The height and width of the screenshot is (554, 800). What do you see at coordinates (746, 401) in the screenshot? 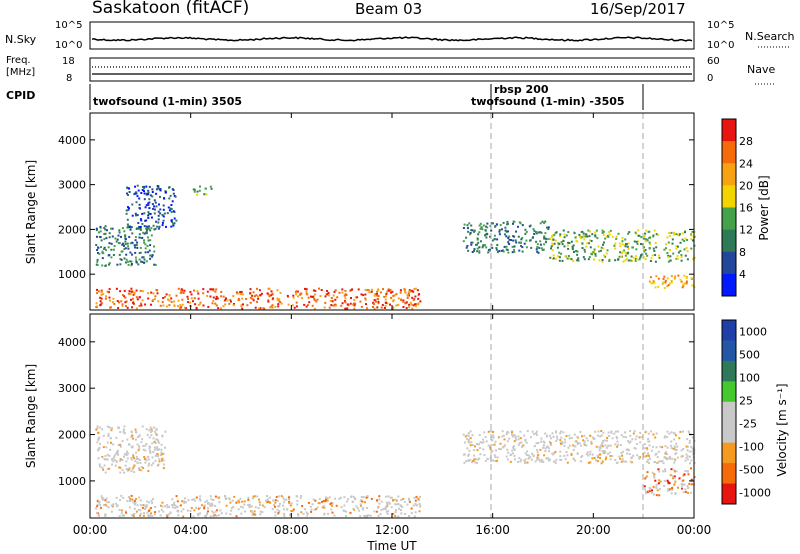
I see `colorbar-tick-label: 25` at bounding box center [746, 401].